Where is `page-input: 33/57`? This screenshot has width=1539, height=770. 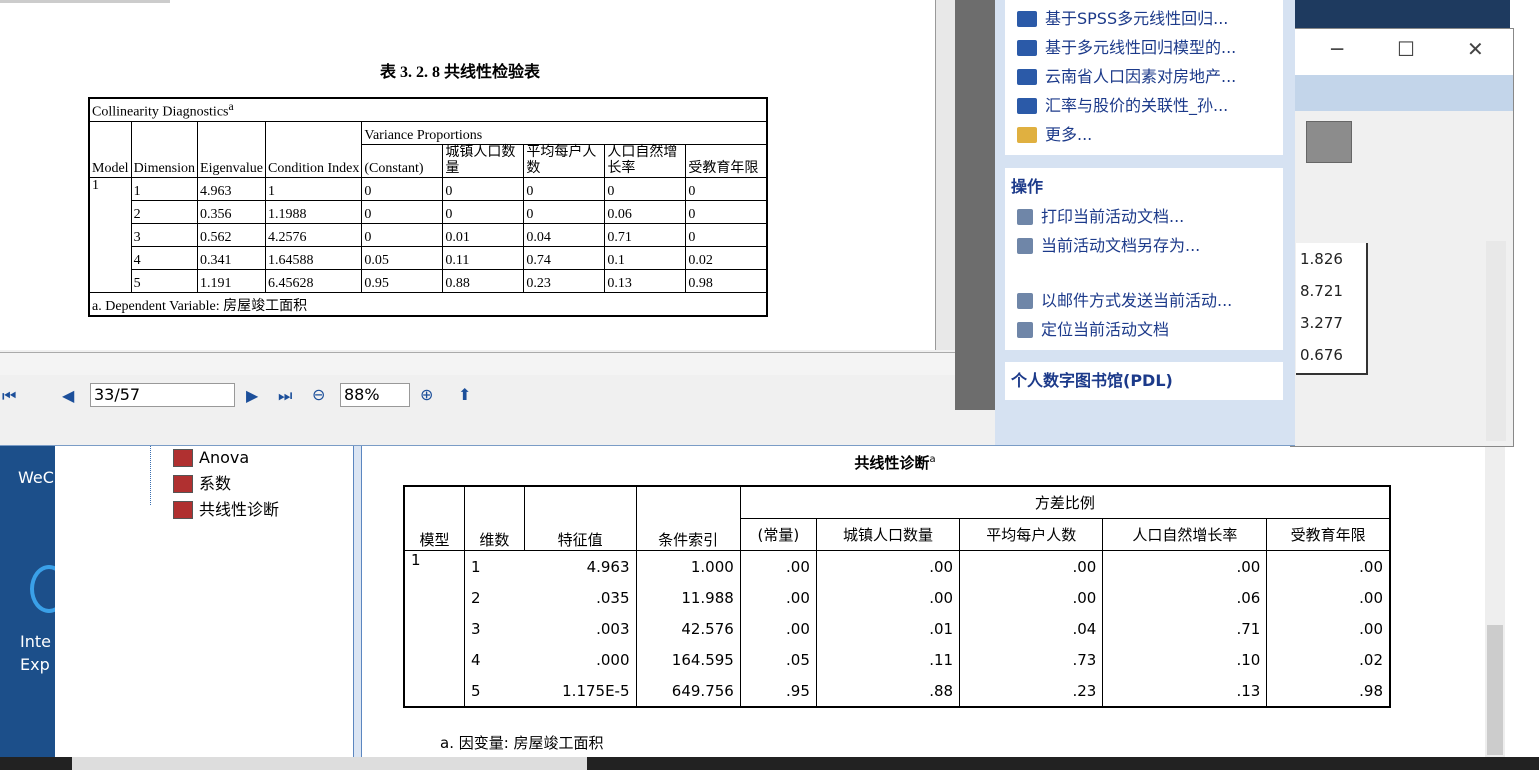
page-input: 33/57 is located at coordinates (162, 395).